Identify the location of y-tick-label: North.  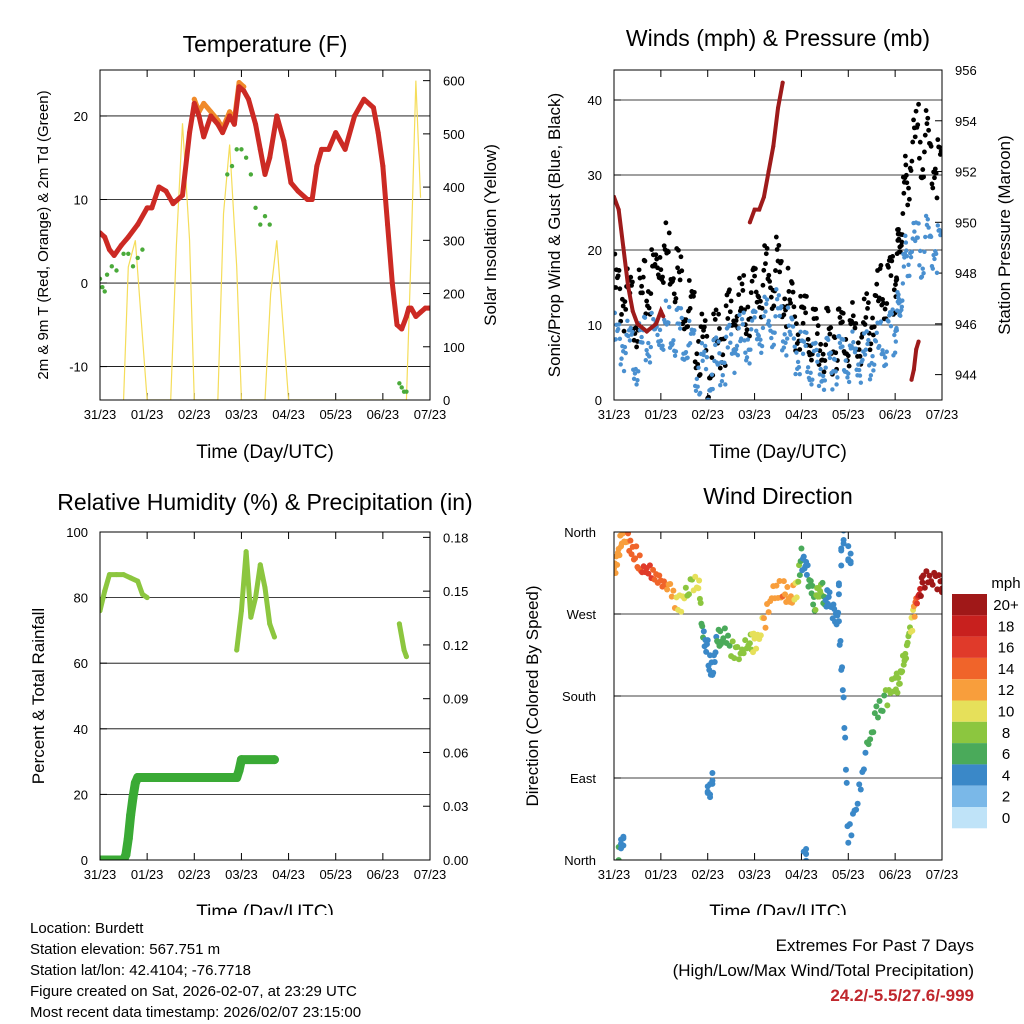
(580, 532).